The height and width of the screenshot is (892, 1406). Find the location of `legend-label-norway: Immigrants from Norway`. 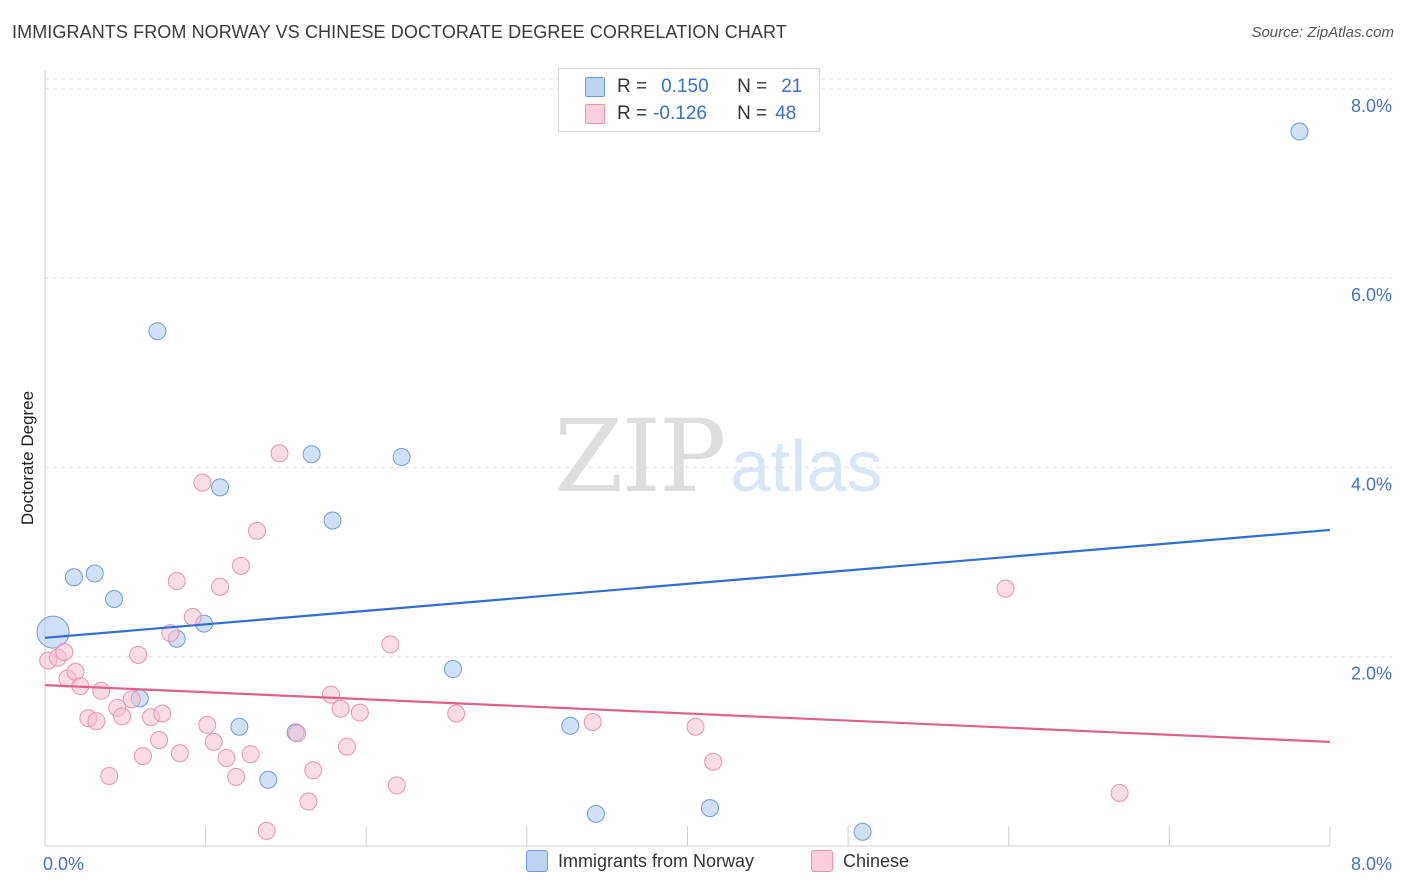

legend-label-norway: Immigrants from Norway is located at coordinates (656, 860).